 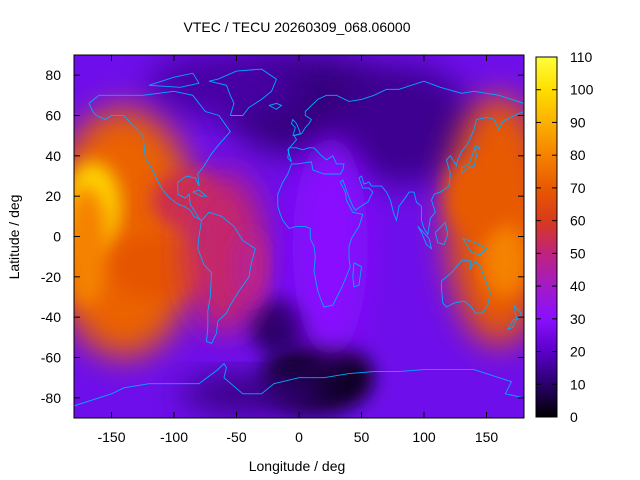 I want to click on x-tick-label: 0, so click(x=299, y=437).